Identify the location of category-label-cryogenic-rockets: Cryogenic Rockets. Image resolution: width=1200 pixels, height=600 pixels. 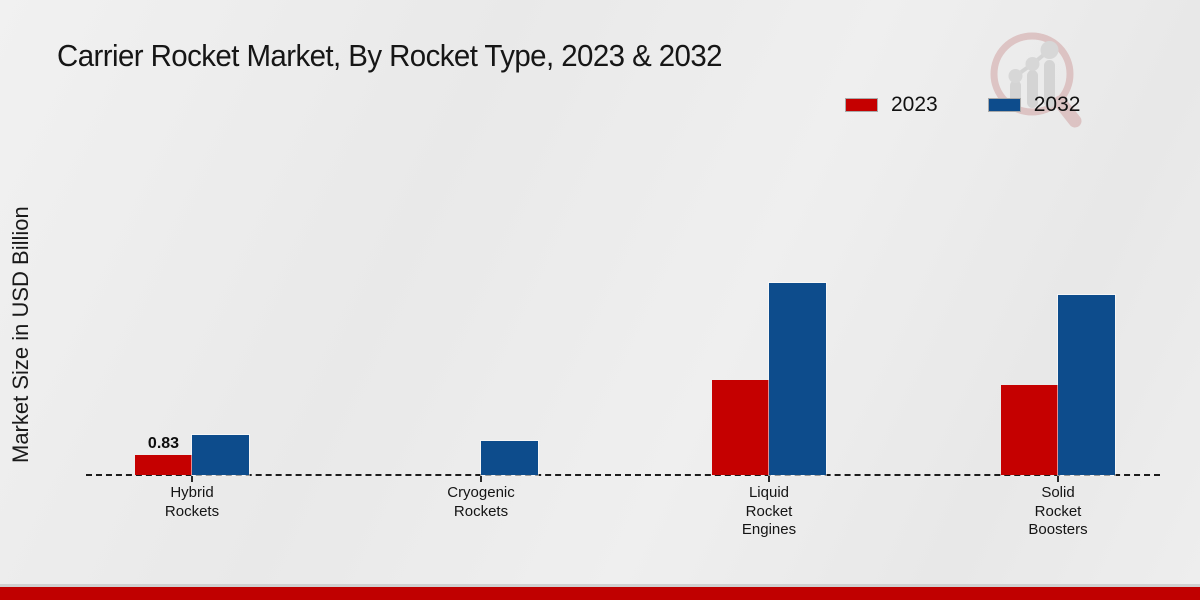
(481, 502).